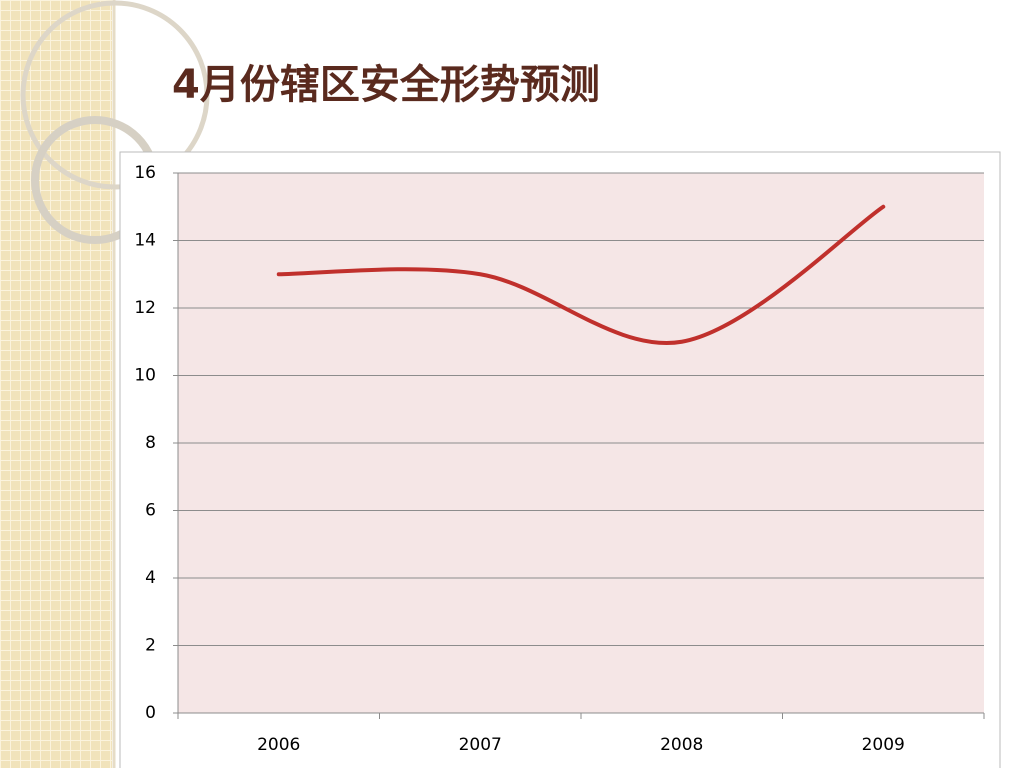 The height and width of the screenshot is (768, 1024). What do you see at coordinates (115, 95) in the screenshot?
I see `deco-circle` at bounding box center [115, 95].